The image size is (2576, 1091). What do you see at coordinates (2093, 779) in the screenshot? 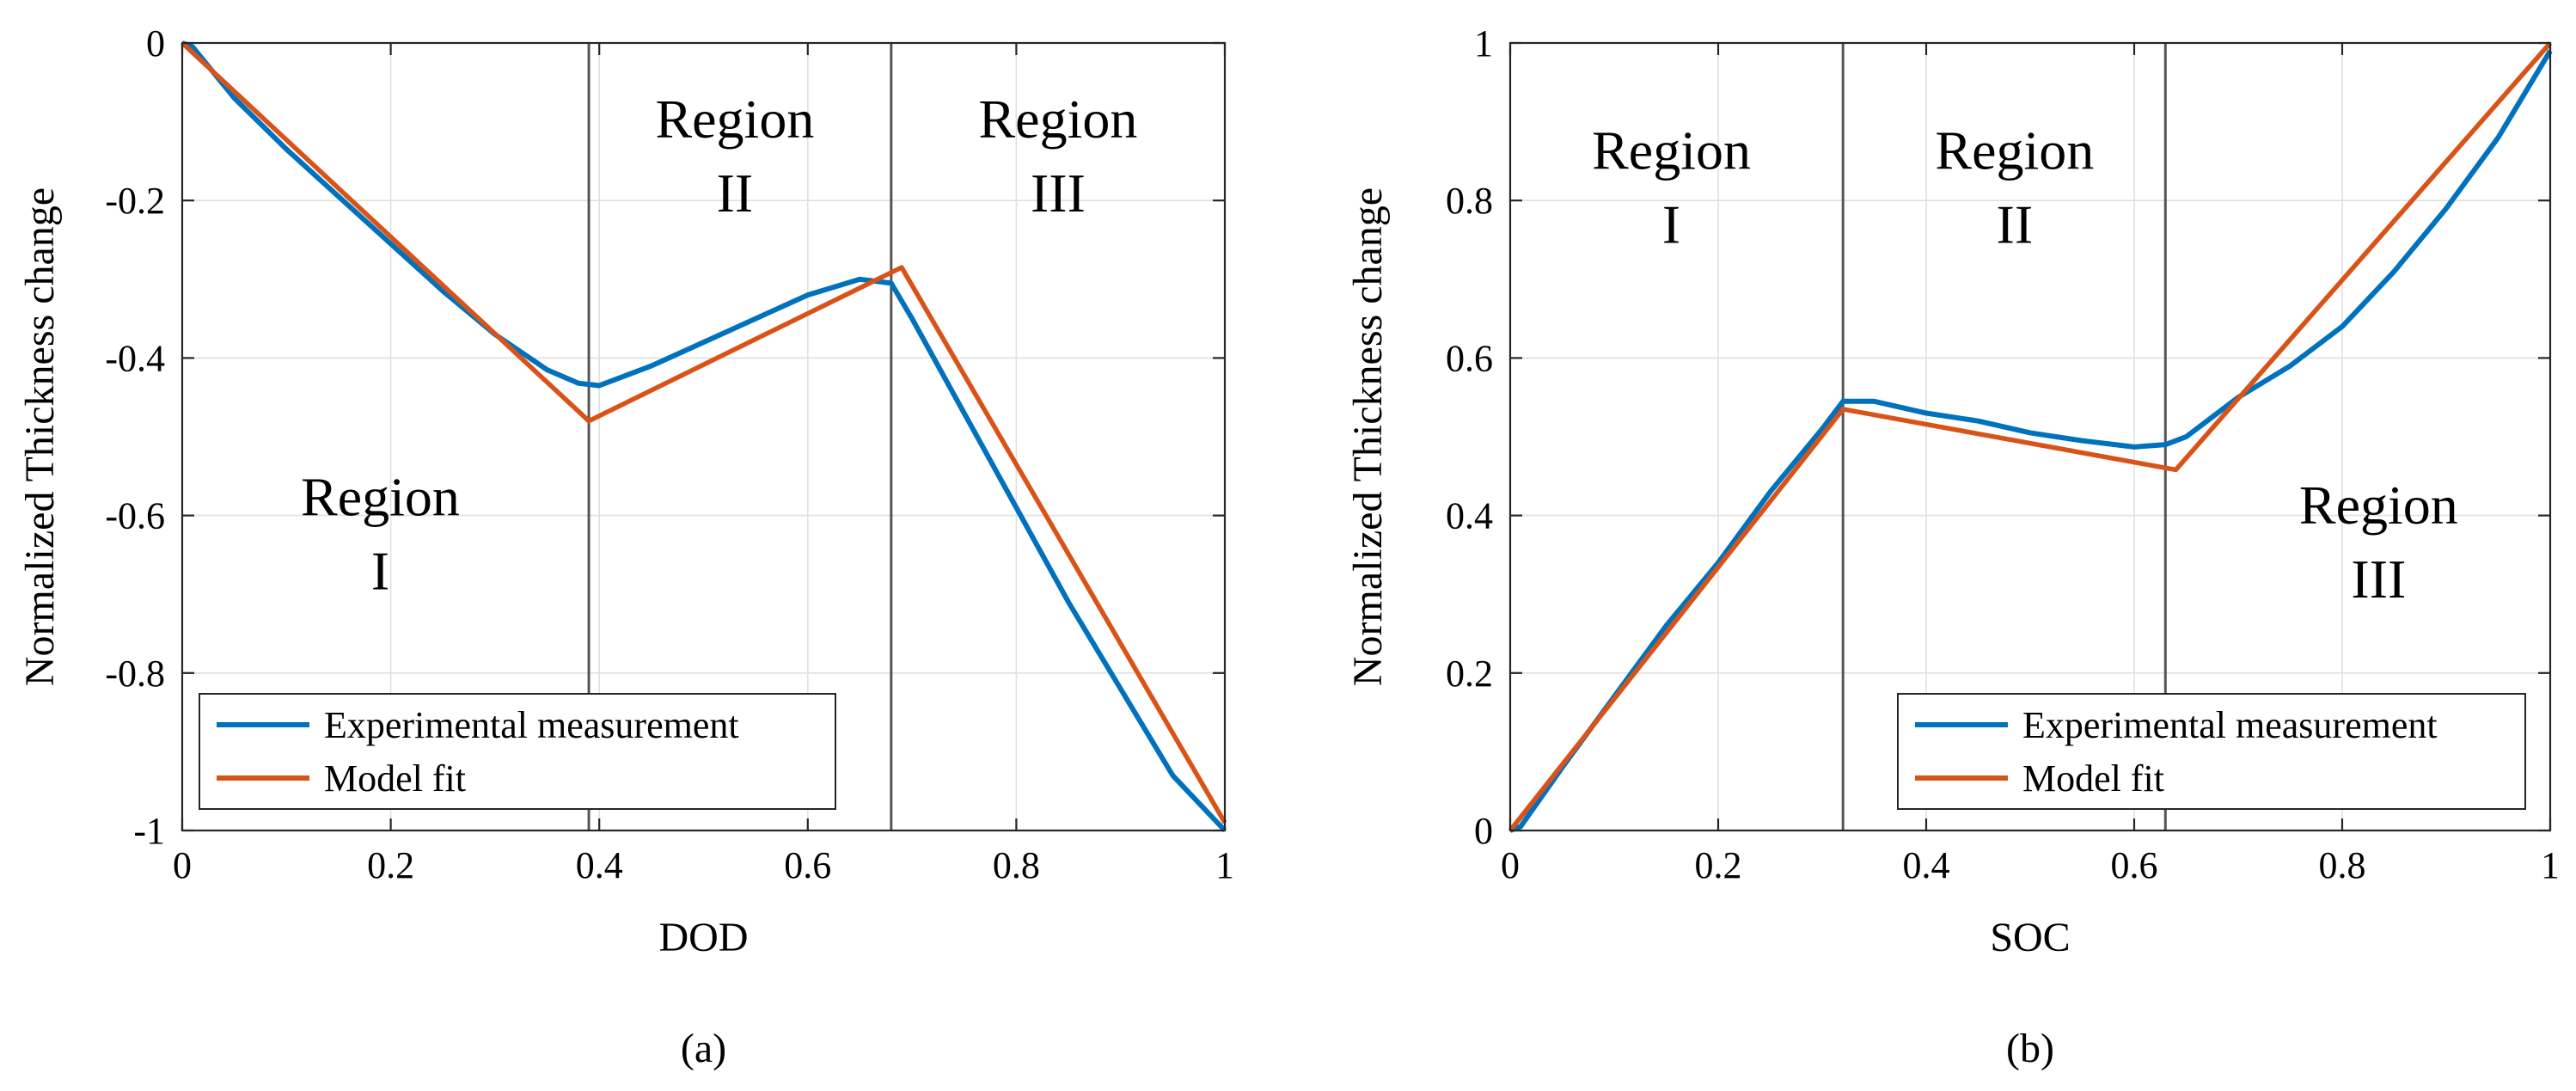
I see `legend-entry-model-b: Model fit` at bounding box center [2093, 779].